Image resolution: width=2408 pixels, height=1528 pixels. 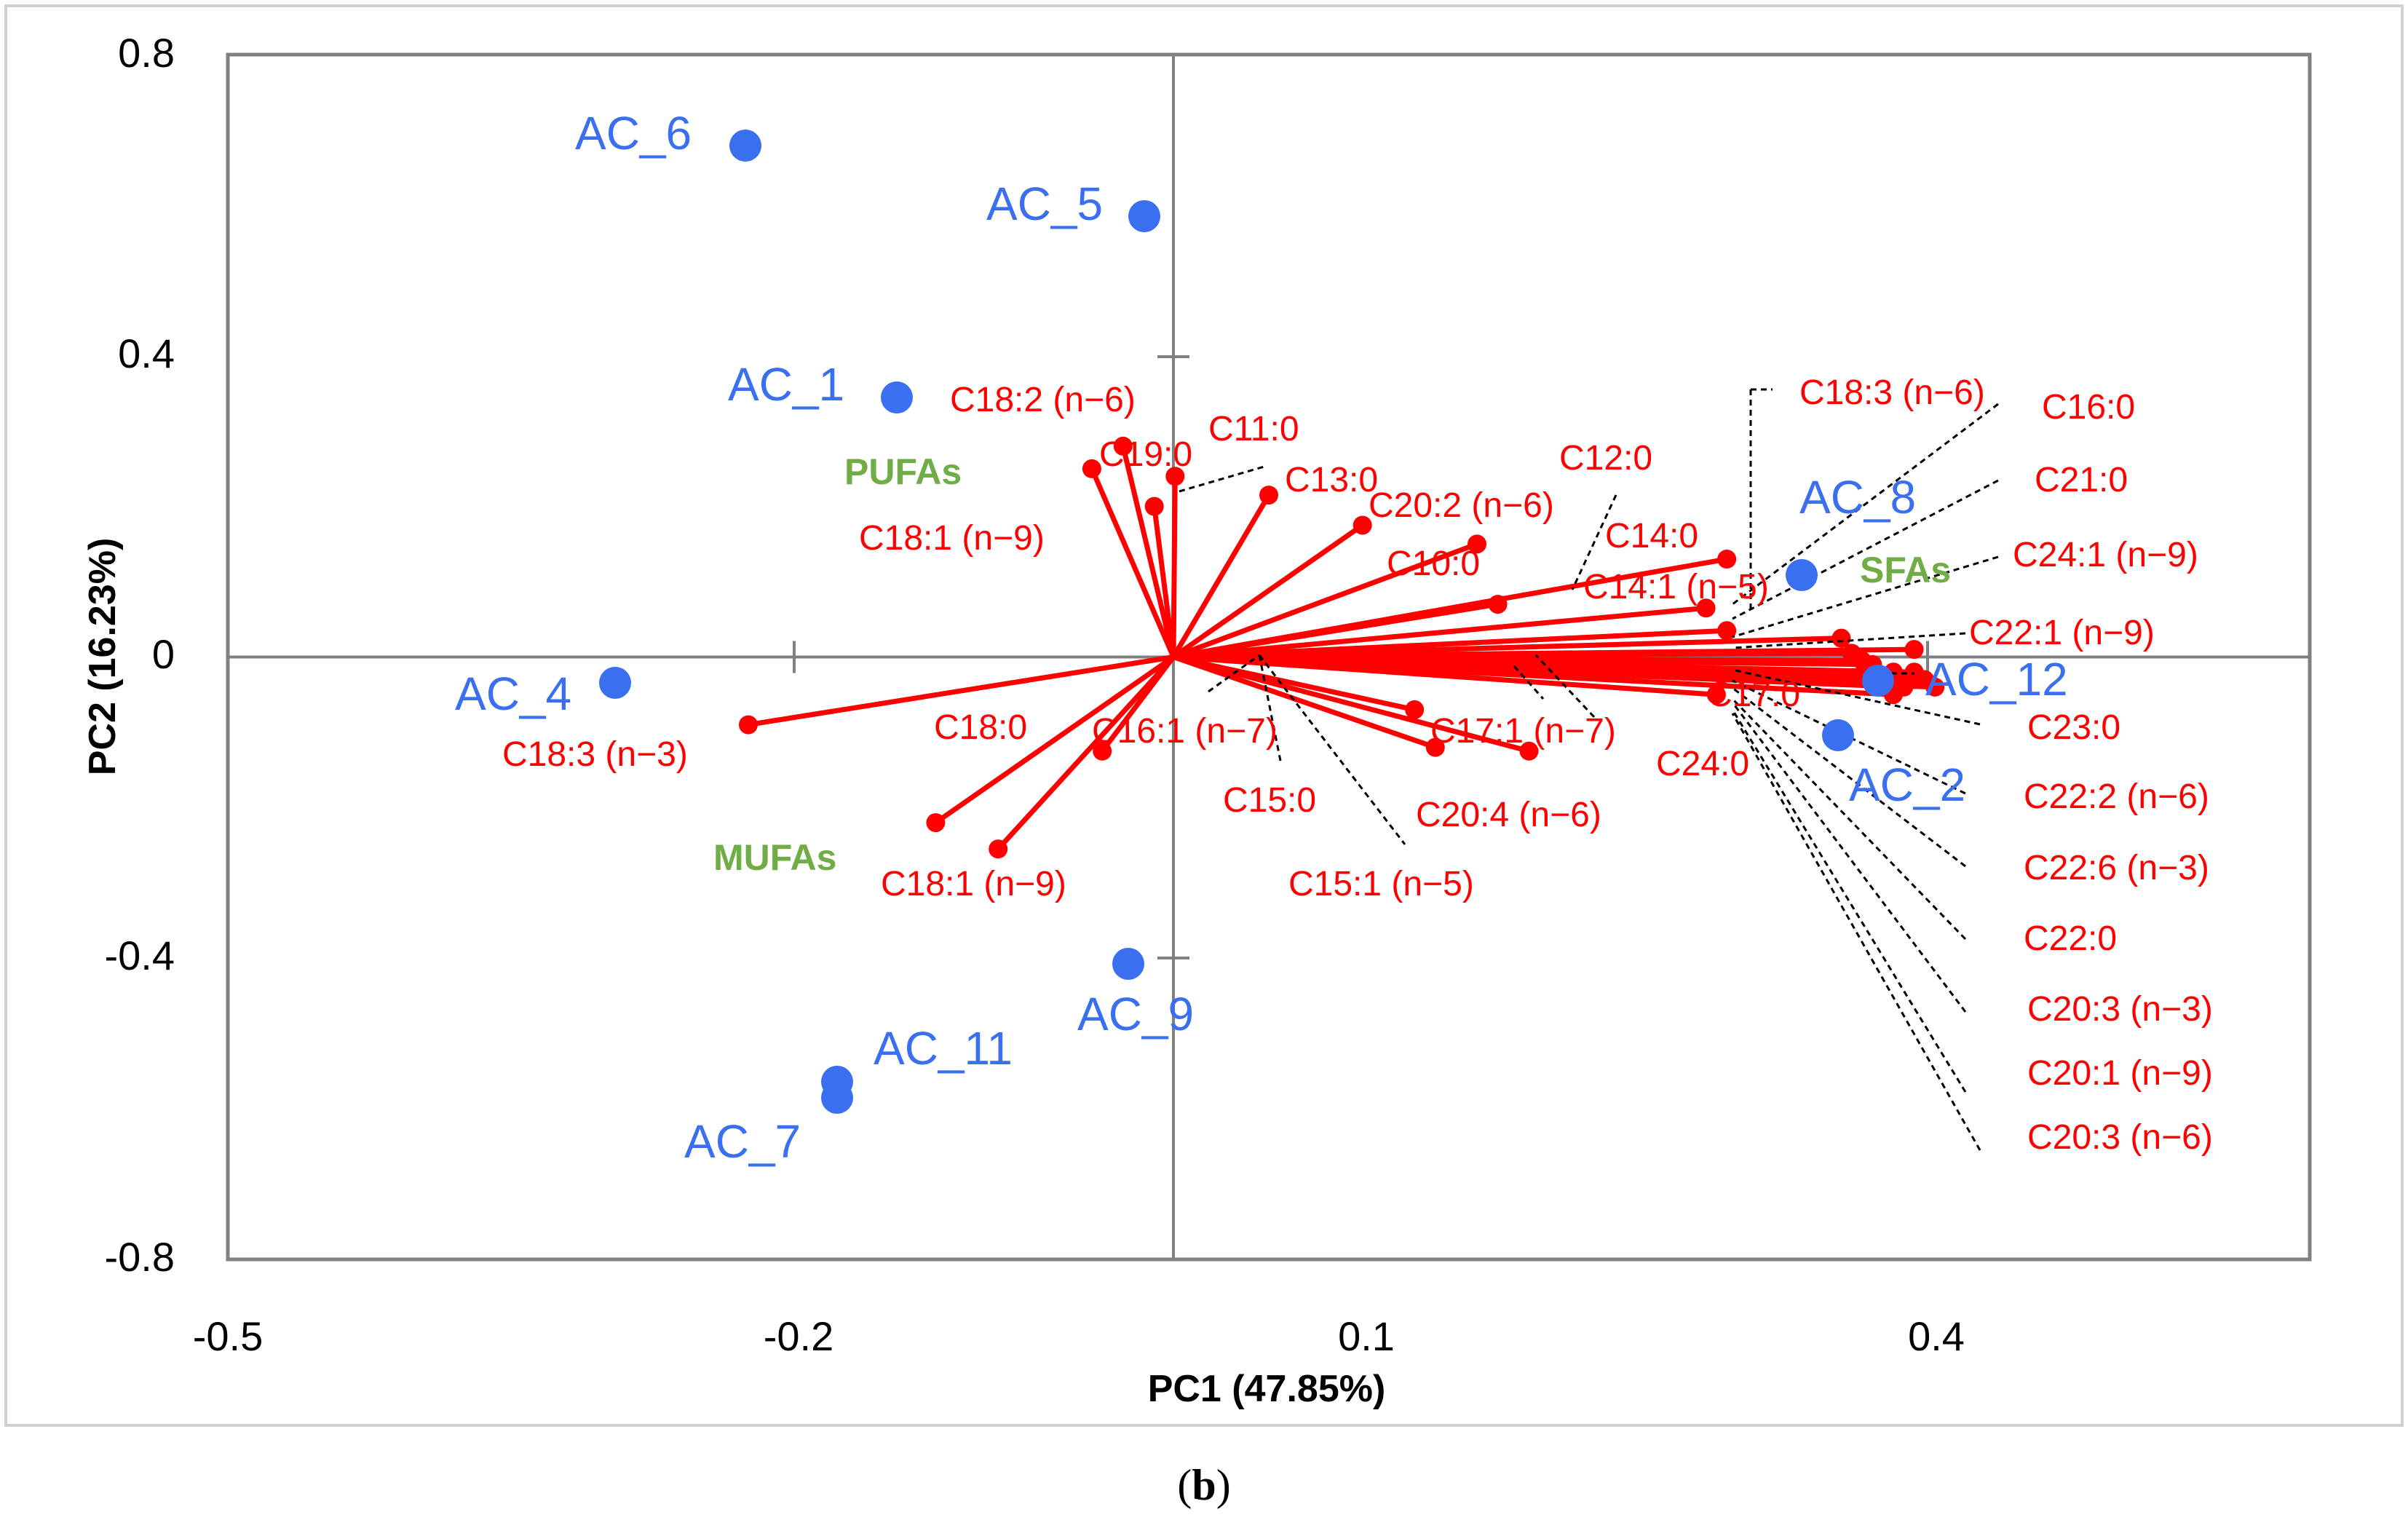 What do you see at coordinates (1857, 497) in the screenshot?
I see `sample-label: AC_8` at bounding box center [1857, 497].